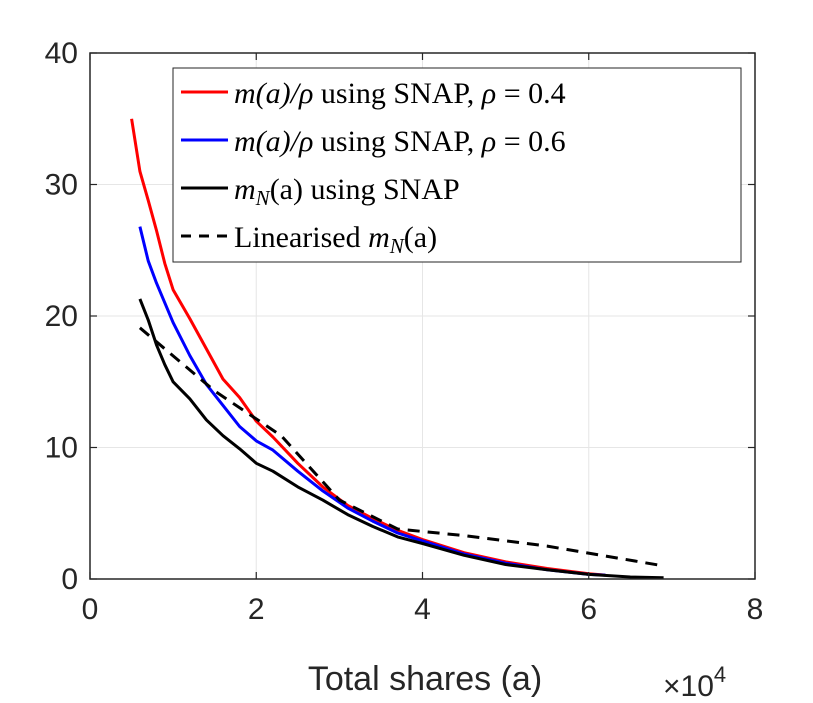 The image size is (813, 703). What do you see at coordinates (422, 609) in the screenshot?
I see `x-tick-label: 4` at bounding box center [422, 609].